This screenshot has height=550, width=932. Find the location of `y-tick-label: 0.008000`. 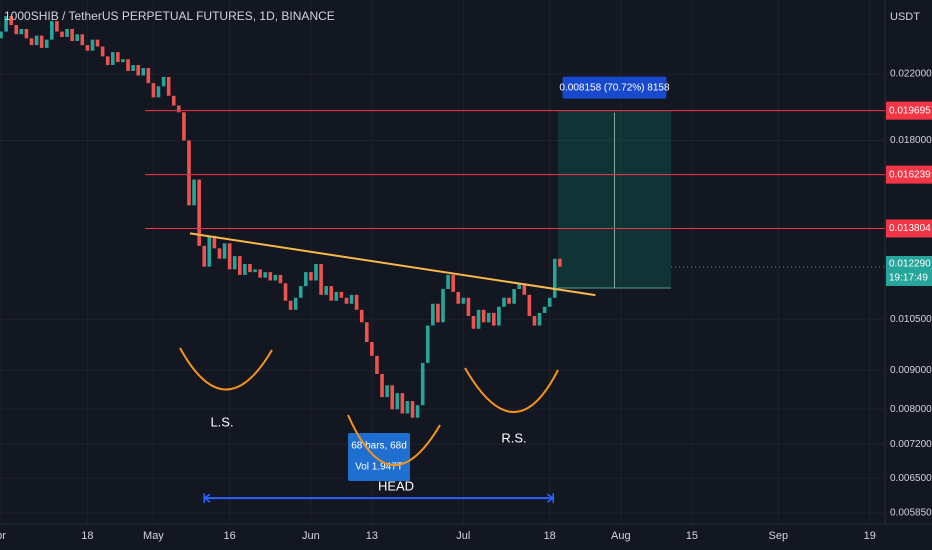

y-tick-label: 0.008000 is located at coordinates (911, 409).